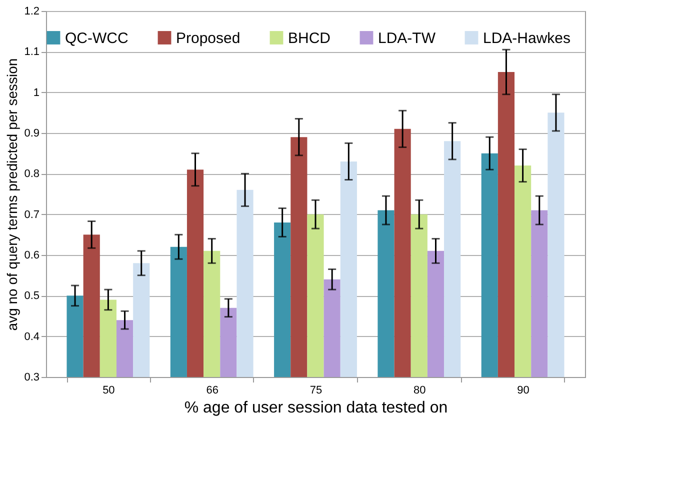 This screenshot has width=673, height=488. What do you see at coordinates (32, 296) in the screenshot?
I see `y-tick-label: 0.5` at bounding box center [32, 296].